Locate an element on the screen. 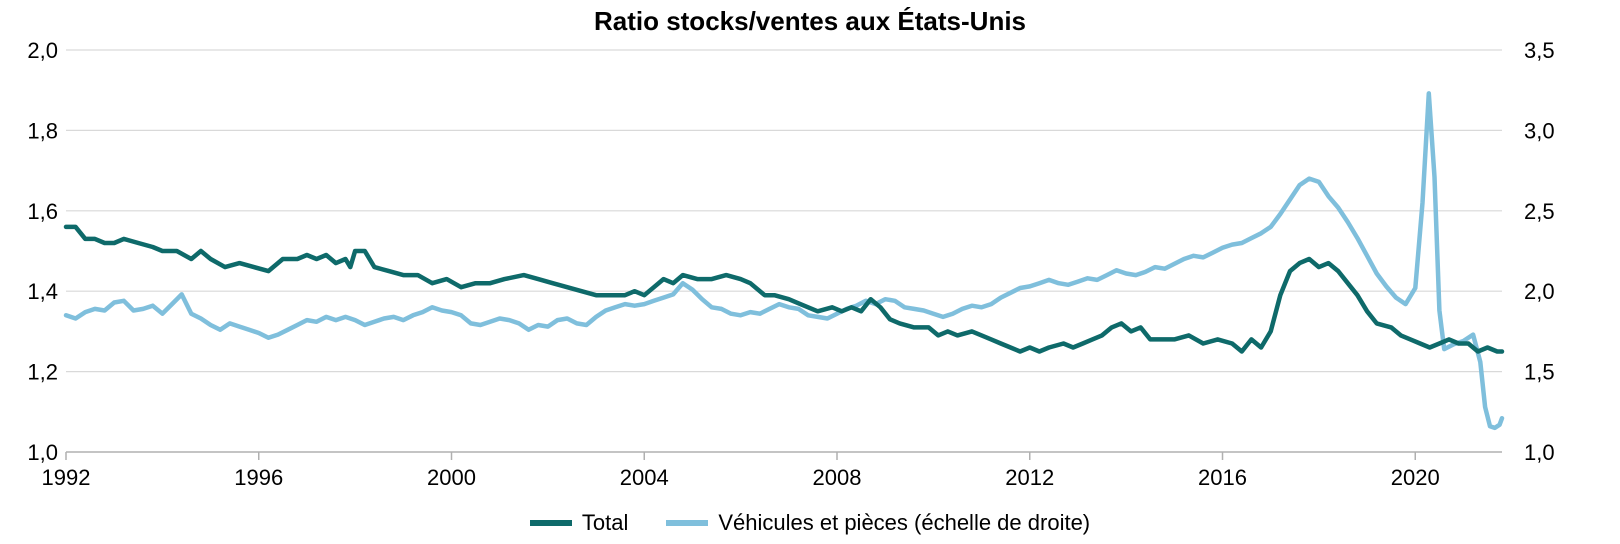  x-tick-label: 2000 is located at coordinates (451, 477).